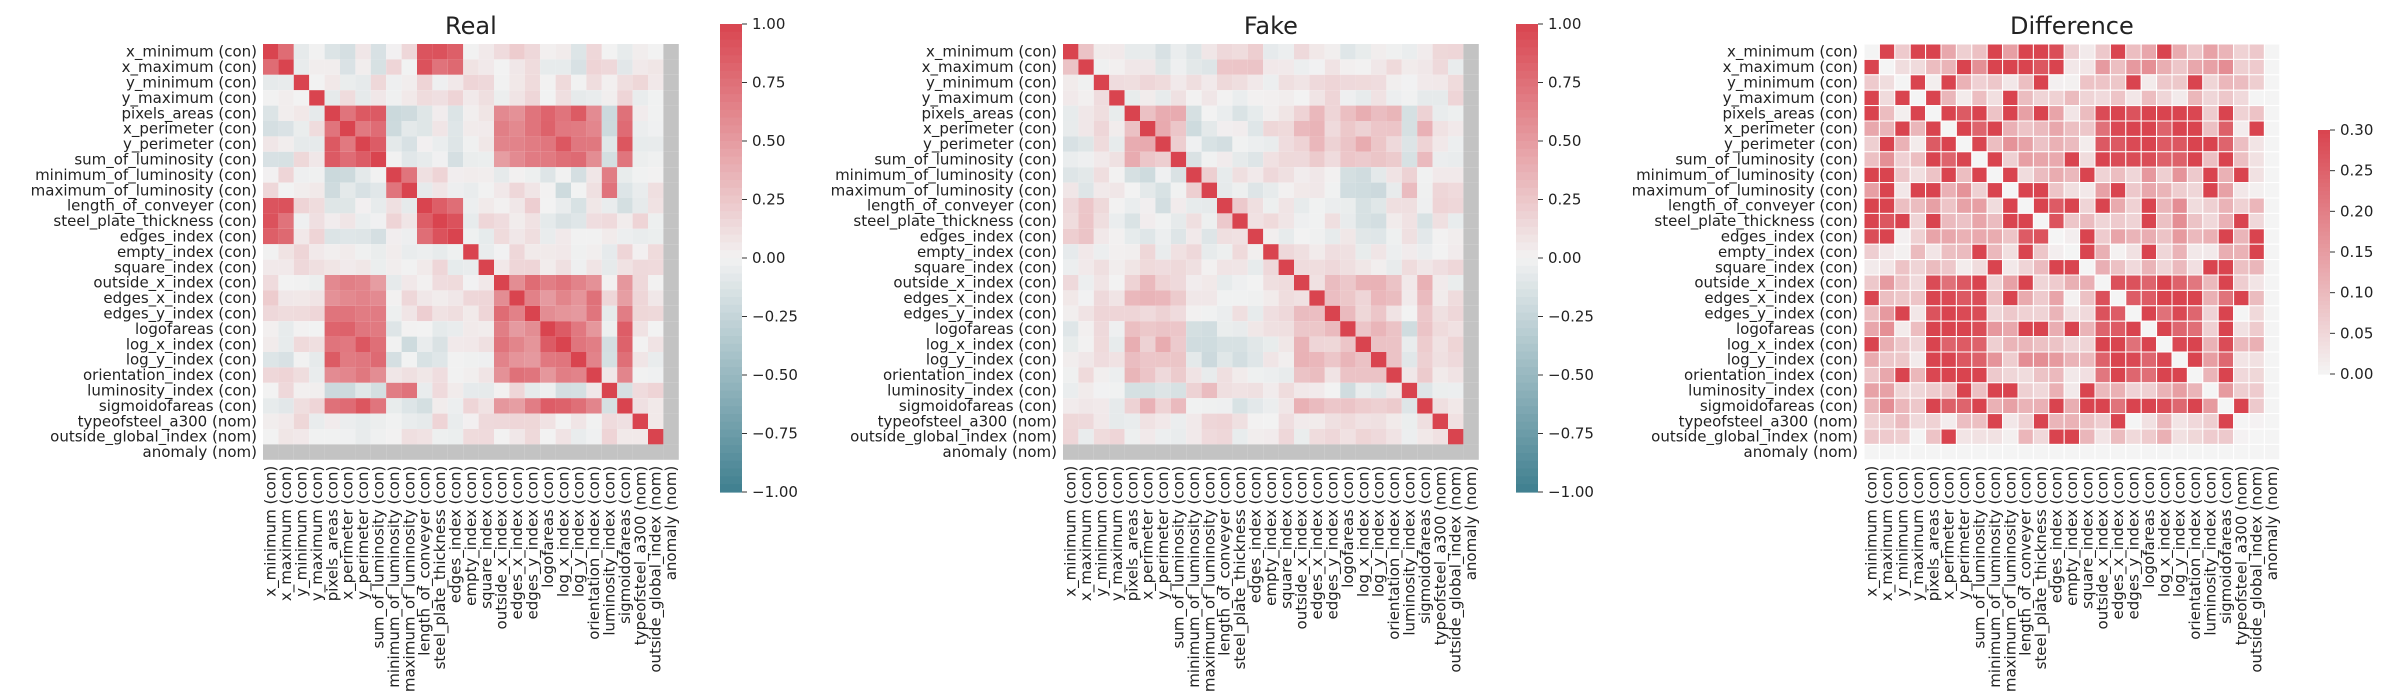  Describe the element at coordinates (978, 406) in the screenshot. I see `y-tick-label: sigmoidofareas (con)` at that location.